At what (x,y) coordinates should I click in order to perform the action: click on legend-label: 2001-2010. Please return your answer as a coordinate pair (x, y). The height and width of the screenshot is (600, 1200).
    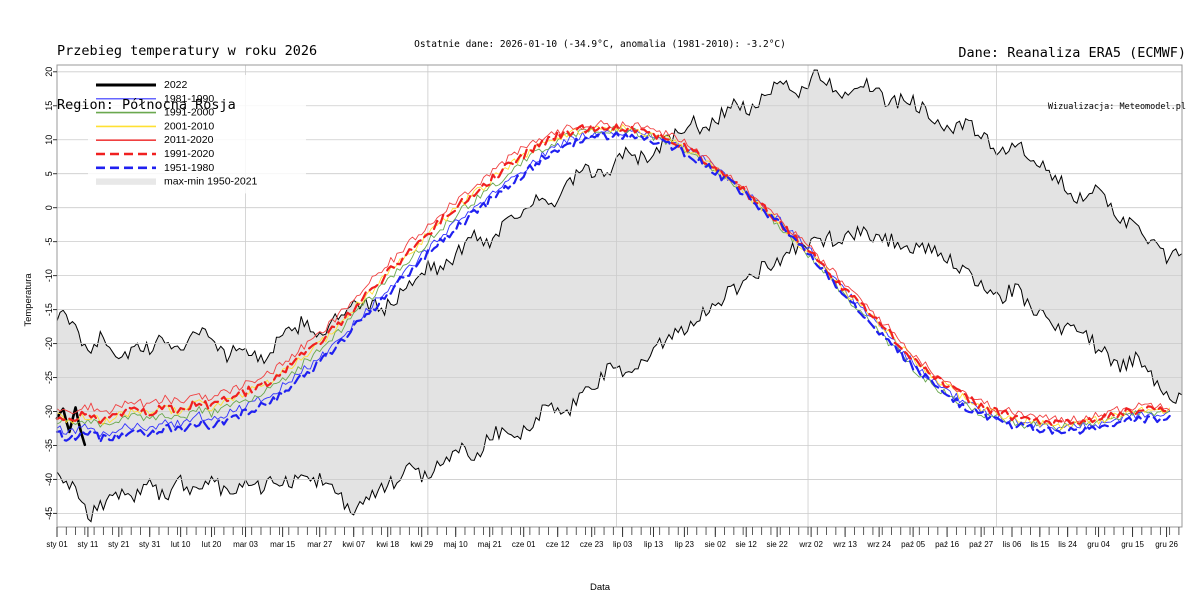
    Looking at the image, I should click on (189, 126).